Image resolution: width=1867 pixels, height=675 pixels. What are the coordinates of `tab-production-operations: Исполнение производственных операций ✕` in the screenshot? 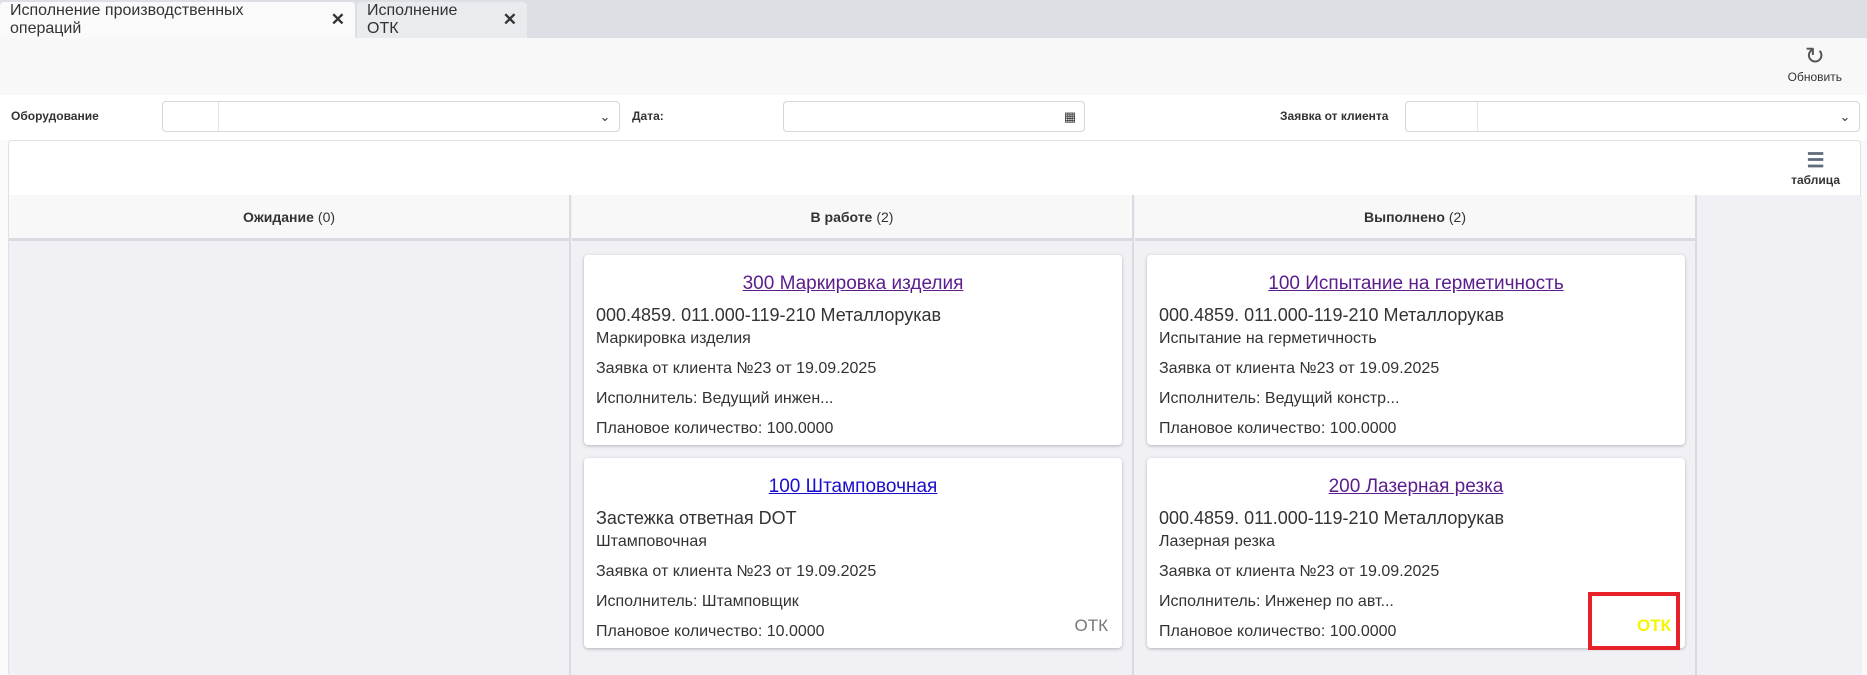 It's located at (177, 20).